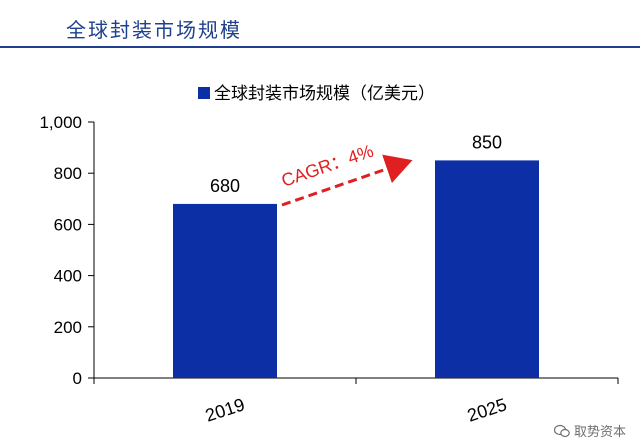 The image size is (640, 448). What do you see at coordinates (320, 24) in the screenshot?
I see `page-header: 全球封装市场规模` at bounding box center [320, 24].